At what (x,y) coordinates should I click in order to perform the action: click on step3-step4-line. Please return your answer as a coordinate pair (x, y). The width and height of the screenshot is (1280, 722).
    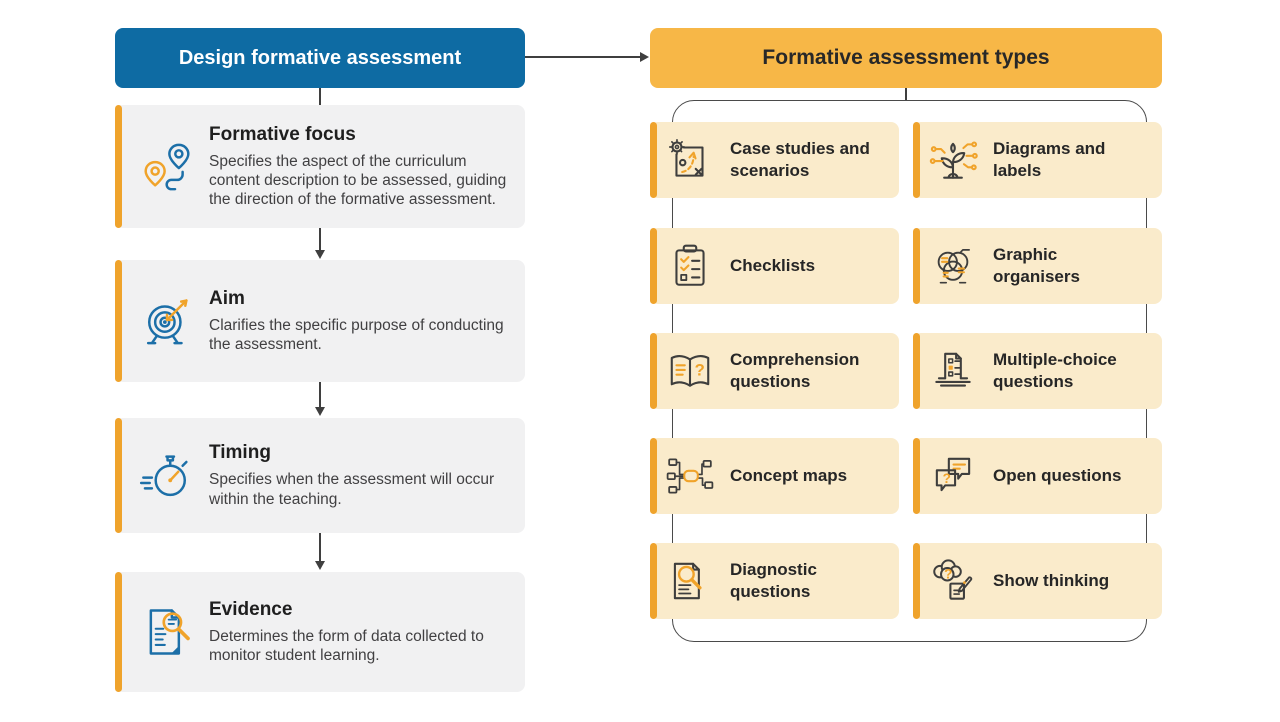
    Looking at the image, I should click on (320, 547).